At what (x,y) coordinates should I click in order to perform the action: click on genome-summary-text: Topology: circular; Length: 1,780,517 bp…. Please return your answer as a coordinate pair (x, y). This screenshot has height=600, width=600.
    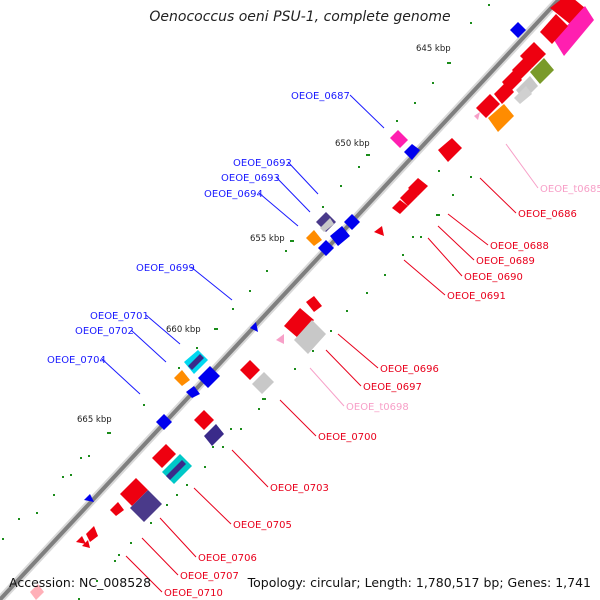
    Looking at the image, I should click on (419, 582).